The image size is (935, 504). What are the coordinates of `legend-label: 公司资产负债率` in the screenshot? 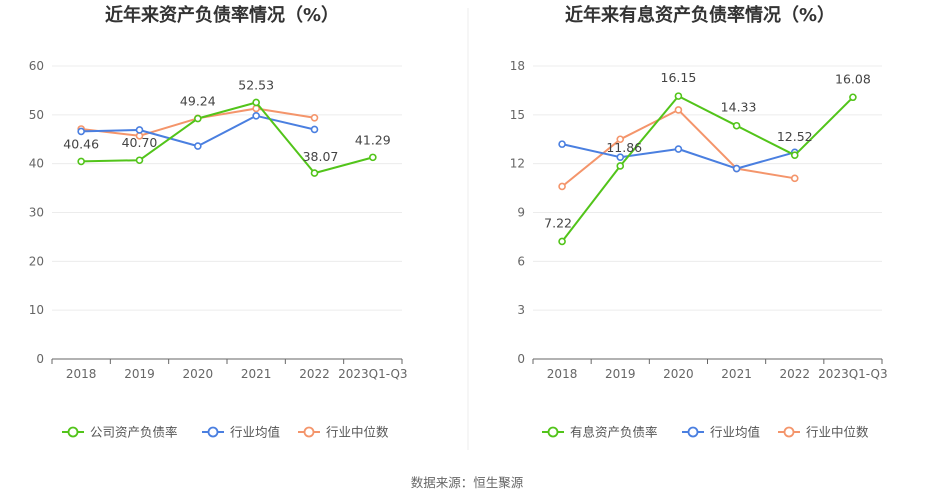 It's located at (134, 432).